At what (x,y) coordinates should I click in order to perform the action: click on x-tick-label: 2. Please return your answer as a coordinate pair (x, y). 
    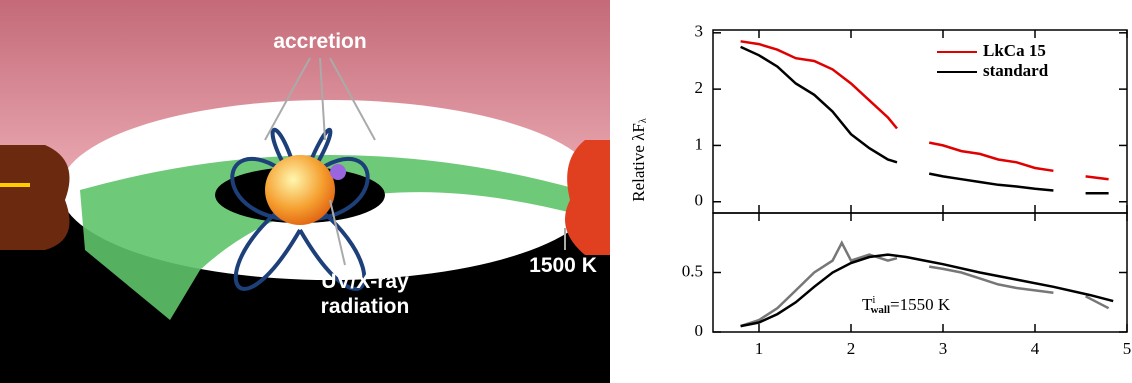
    Looking at the image, I should click on (851, 348).